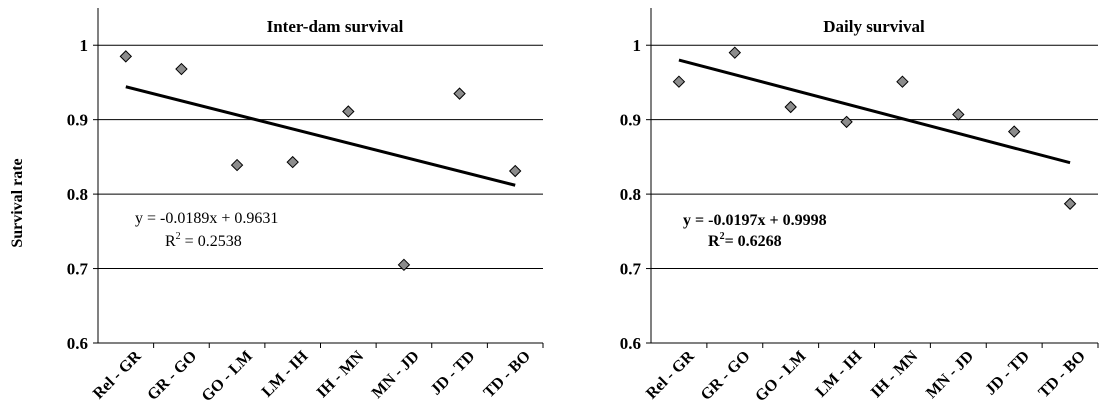 This screenshot has width=1116, height=415. Describe the element at coordinates (874, 26) in the screenshot. I see `chart-title: Daily survival` at that location.